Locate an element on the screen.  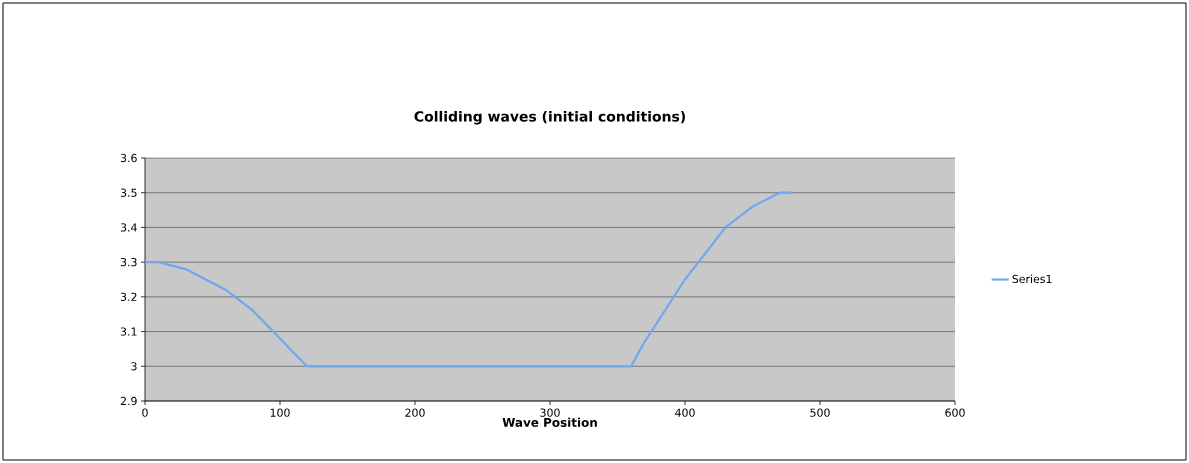
y-tick-label: 3.1 is located at coordinates (128, 331).